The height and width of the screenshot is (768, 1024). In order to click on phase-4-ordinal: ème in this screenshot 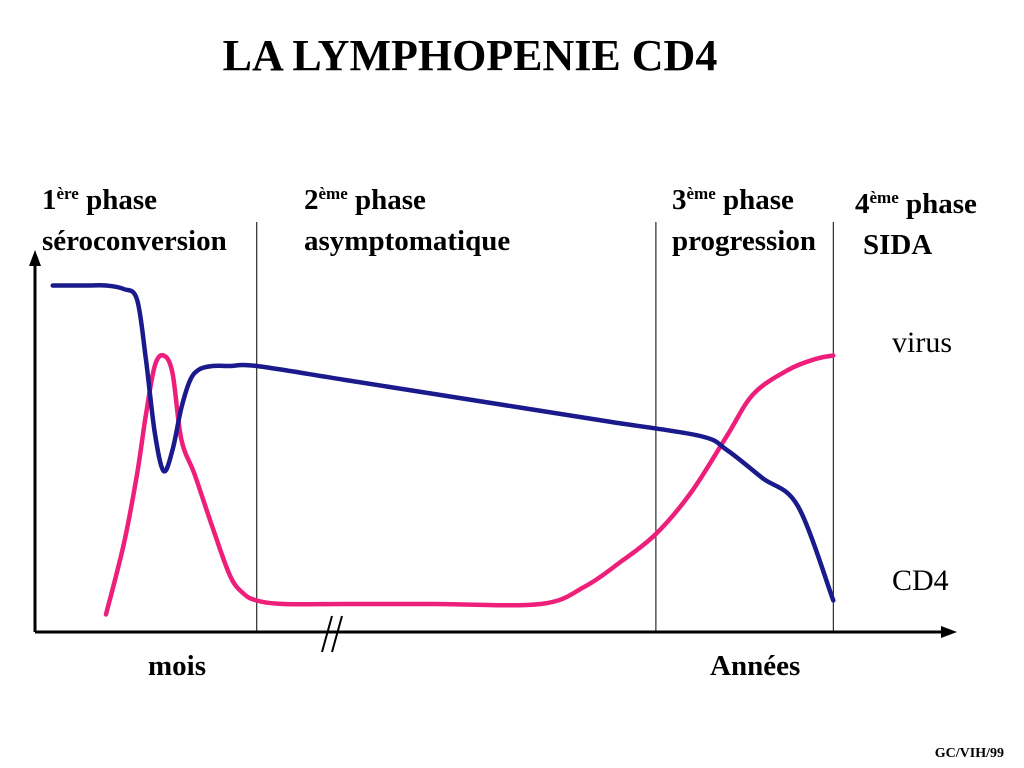, I will do `click(884, 197)`.